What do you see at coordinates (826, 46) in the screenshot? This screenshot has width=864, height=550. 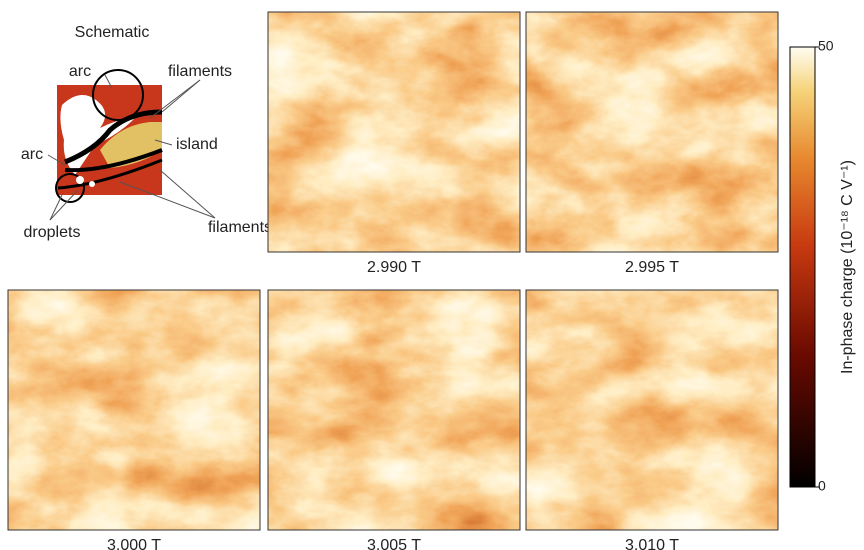 I see `colorbar-tick-label: 50` at bounding box center [826, 46].